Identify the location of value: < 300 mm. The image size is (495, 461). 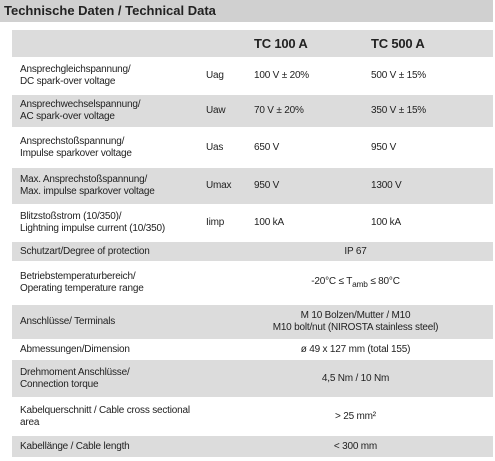
(355, 446).